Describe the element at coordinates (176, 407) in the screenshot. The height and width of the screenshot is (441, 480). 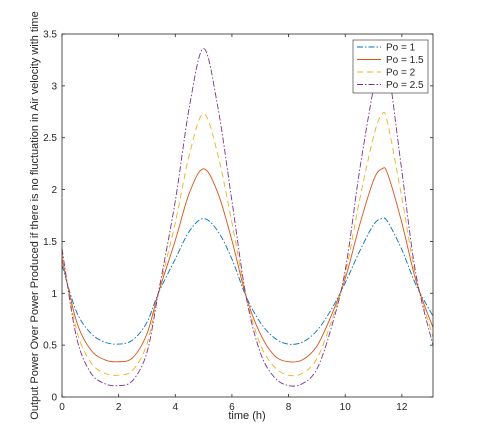
I see `x-tick-label: 4` at that location.